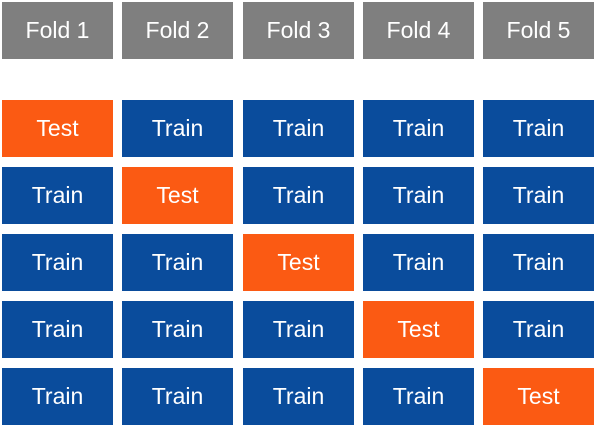  What do you see at coordinates (177, 30) in the screenshot?
I see `fold-header: Fold 2` at bounding box center [177, 30].